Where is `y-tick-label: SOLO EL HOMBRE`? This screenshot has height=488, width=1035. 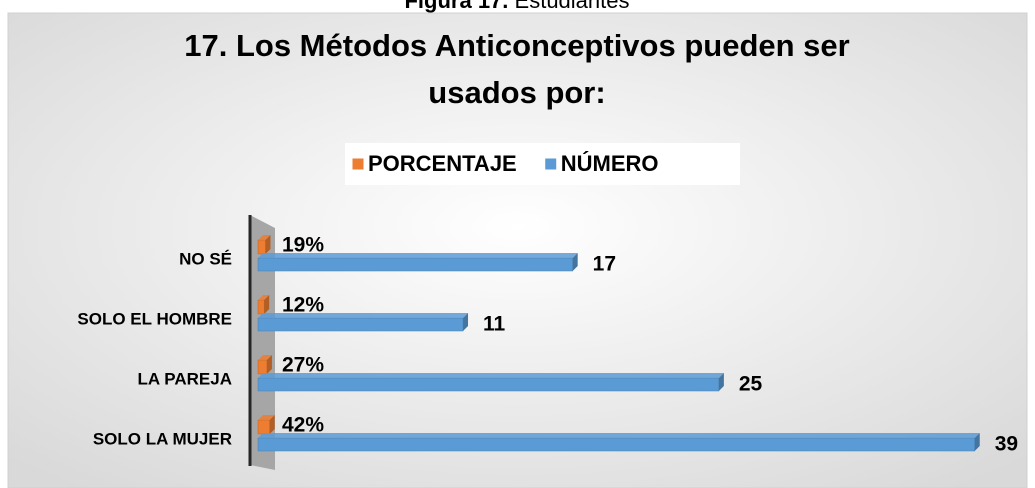 y-tick-label: SOLO EL HOMBRE is located at coordinates (154, 318).